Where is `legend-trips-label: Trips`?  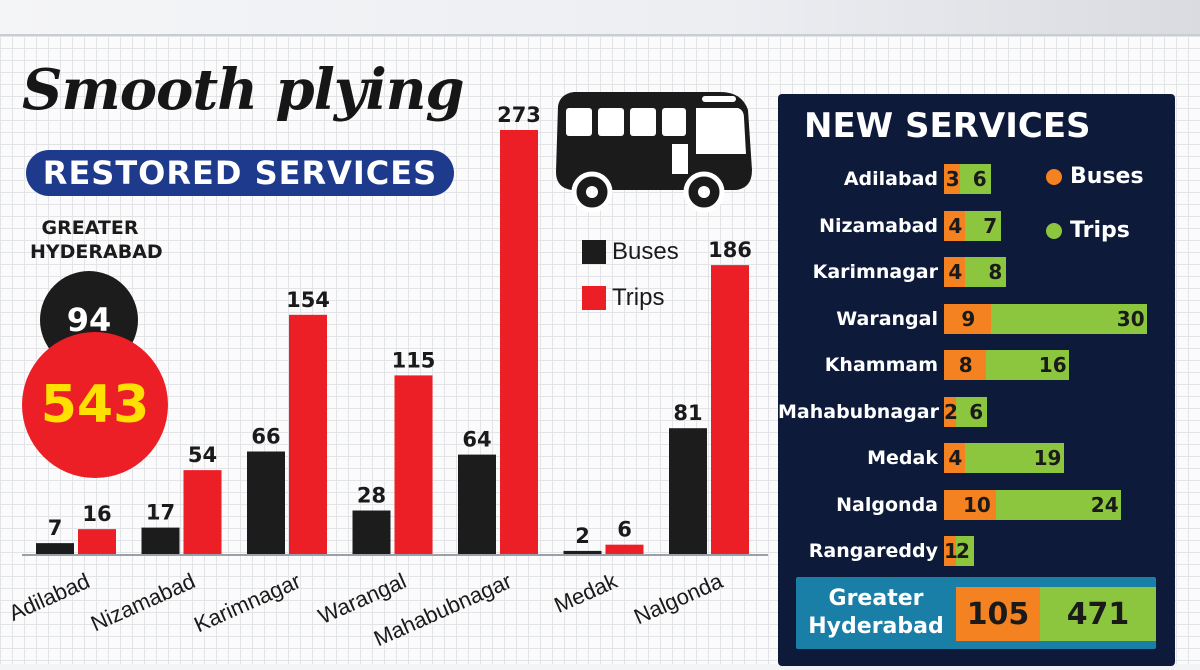 legend-trips-label: Trips is located at coordinates (638, 297).